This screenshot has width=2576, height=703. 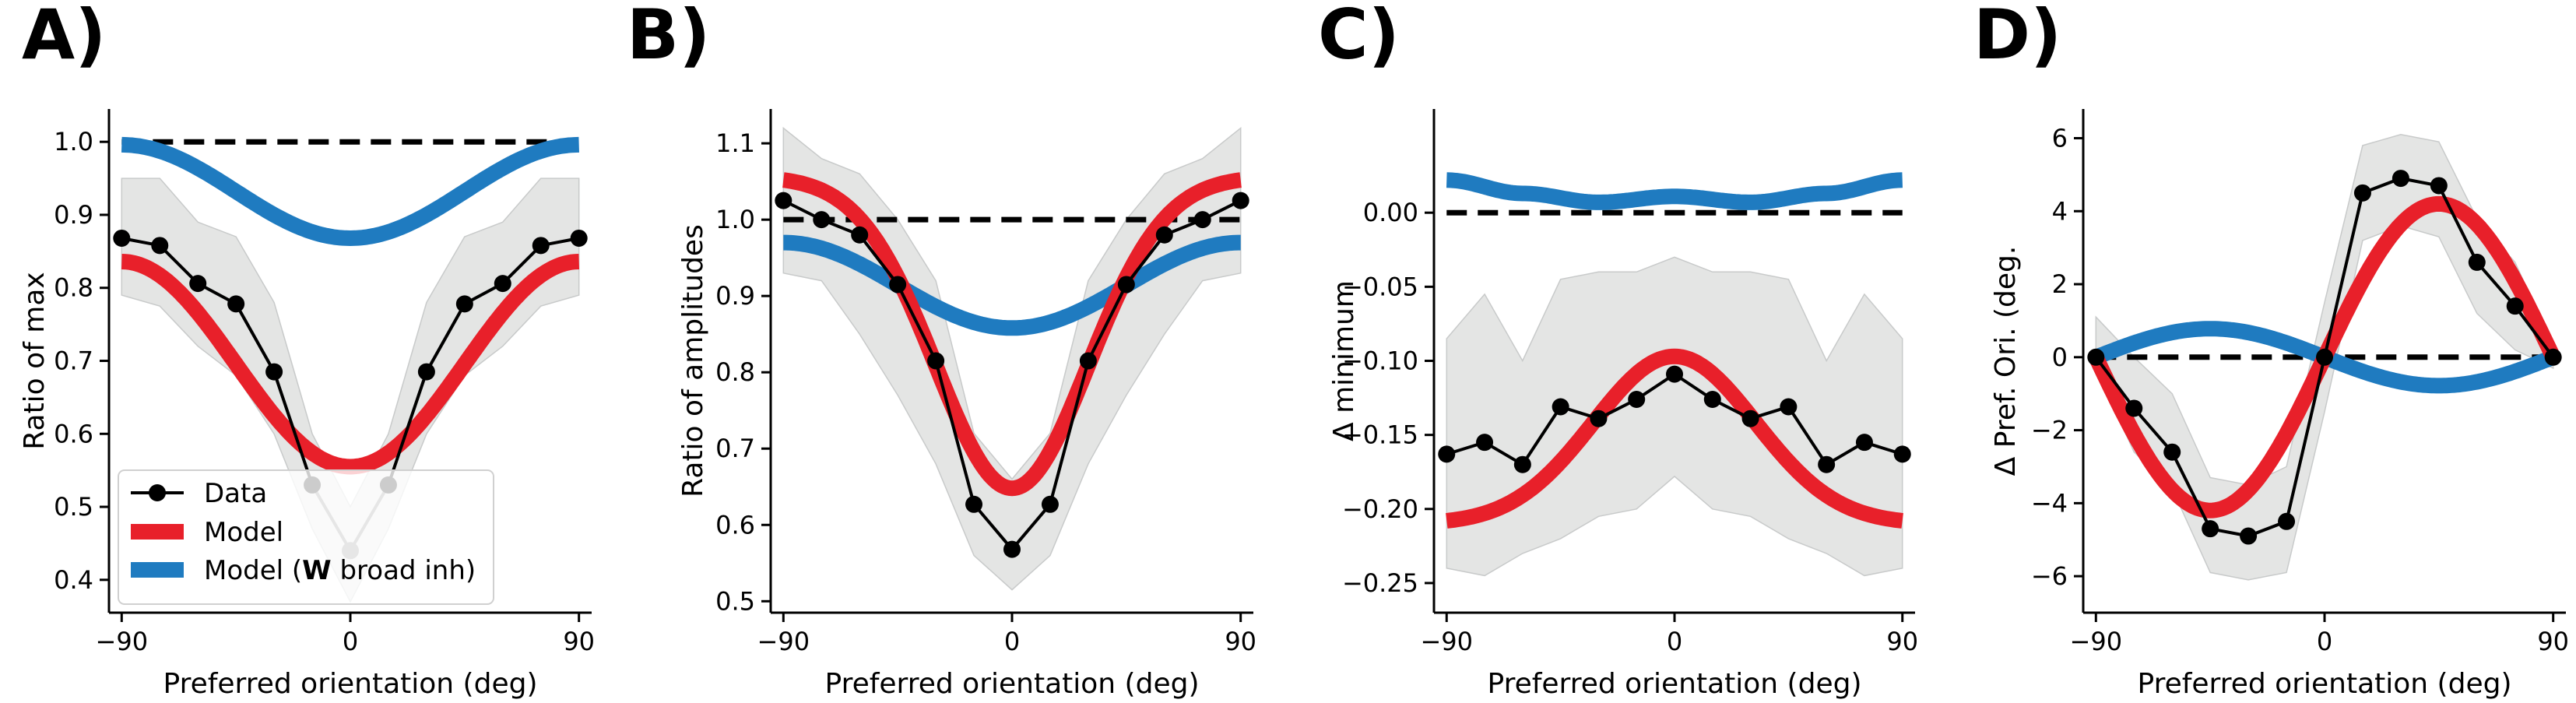 I want to click on y-tick-label: 1.1, so click(x=735, y=143).